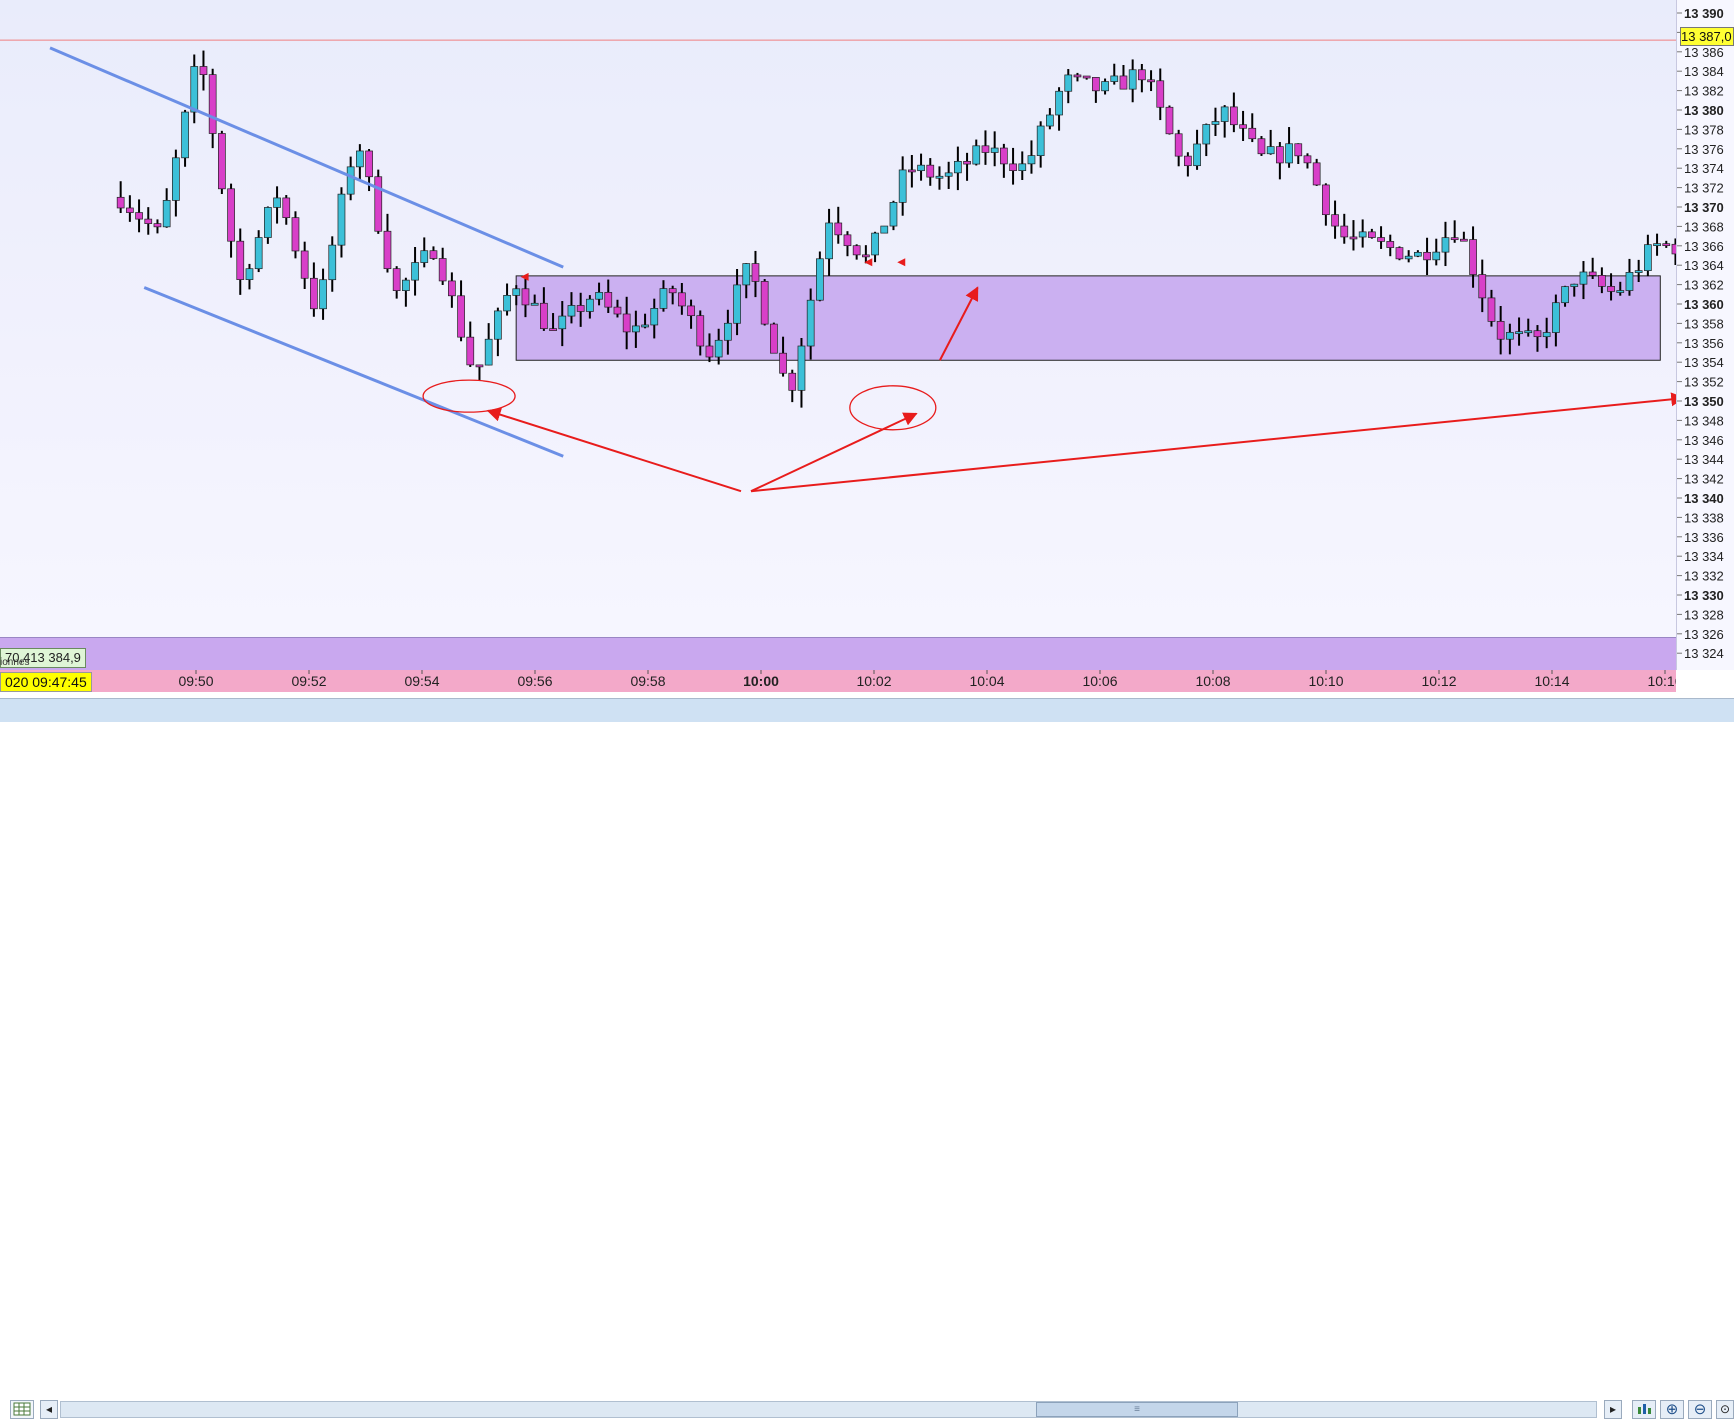 This screenshot has height=1421, width=1734. What do you see at coordinates (1725, 1409) in the screenshot?
I see `more-icon: ⊙` at bounding box center [1725, 1409].